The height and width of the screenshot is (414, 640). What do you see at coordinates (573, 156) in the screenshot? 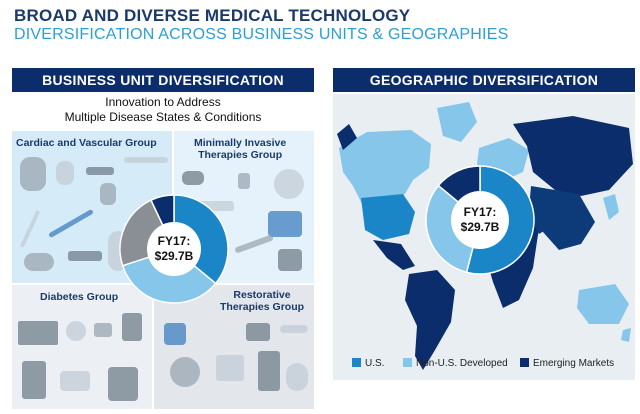
I see `russia-region` at bounding box center [573, 156].